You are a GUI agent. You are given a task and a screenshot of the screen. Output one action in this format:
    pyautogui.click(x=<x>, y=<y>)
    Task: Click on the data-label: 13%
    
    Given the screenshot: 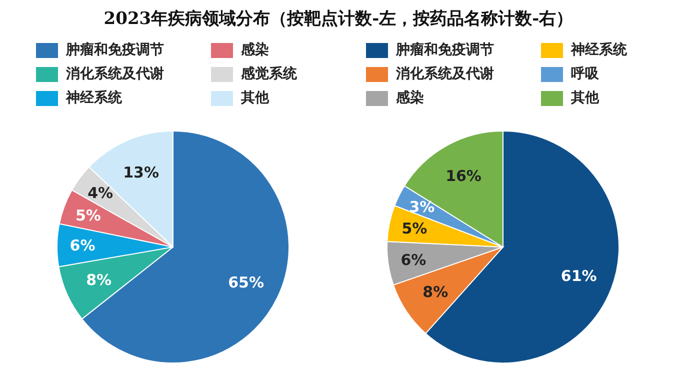 What is the action you would take?
    pyautogui.click(x=141, y=172)
    